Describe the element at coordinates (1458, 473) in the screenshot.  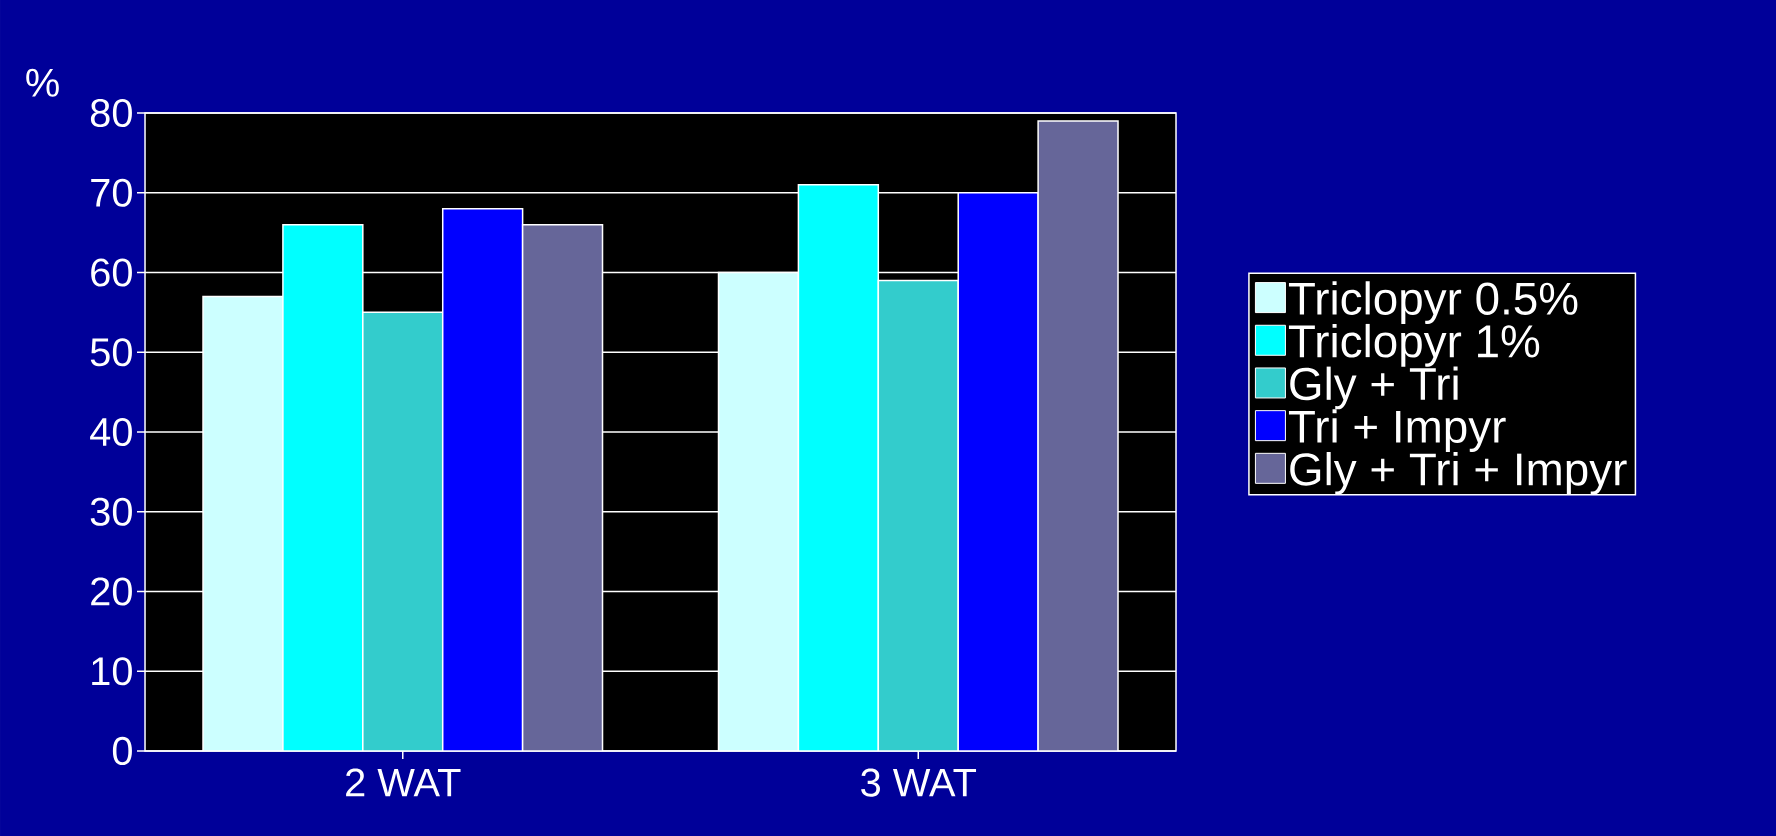
I see `legend-label: Gly + Tri + Impyr` at that location.